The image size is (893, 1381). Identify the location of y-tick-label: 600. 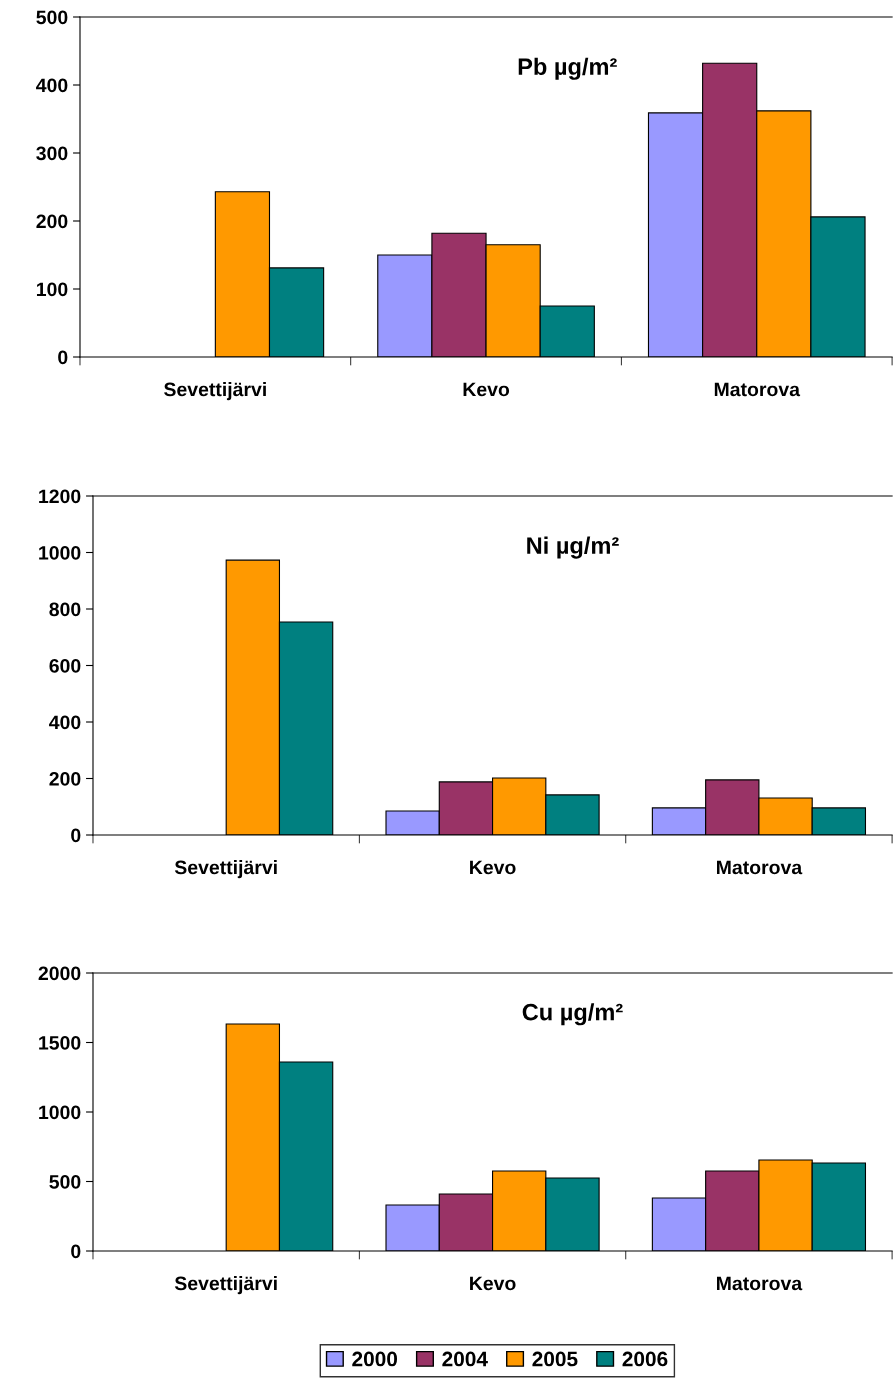
(65, 665).